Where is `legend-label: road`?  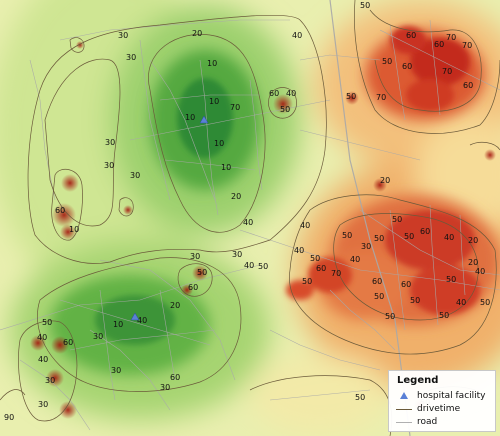 legend-label: road is located at coordinates (427, 421).